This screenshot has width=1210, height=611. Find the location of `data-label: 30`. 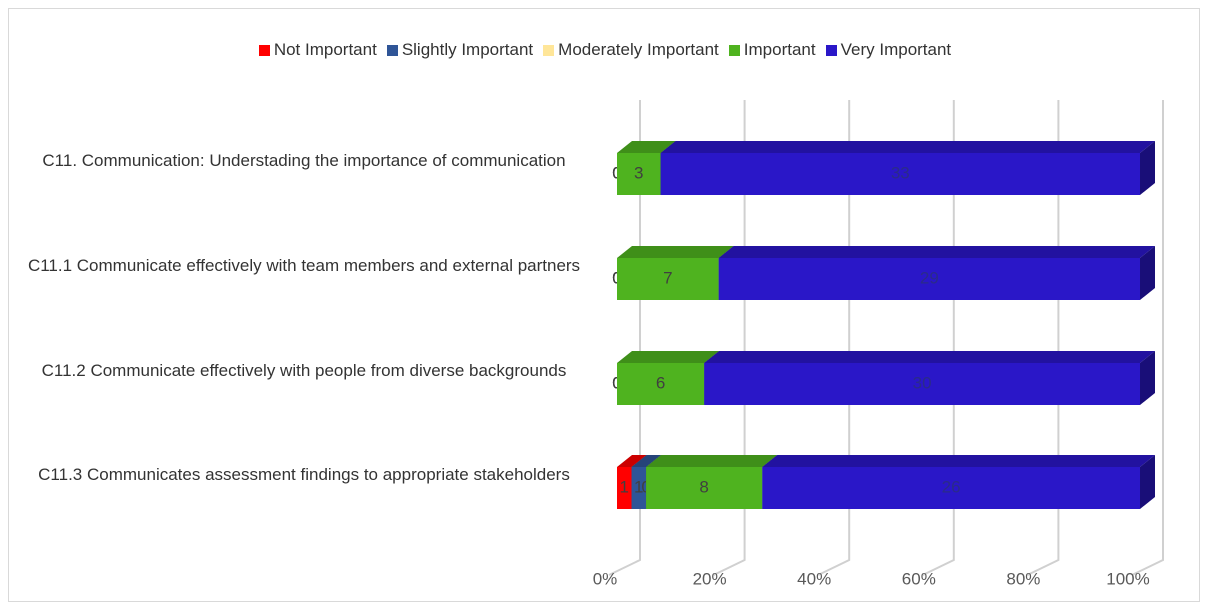

data-label: 30 is located at coordinates (922, 382).